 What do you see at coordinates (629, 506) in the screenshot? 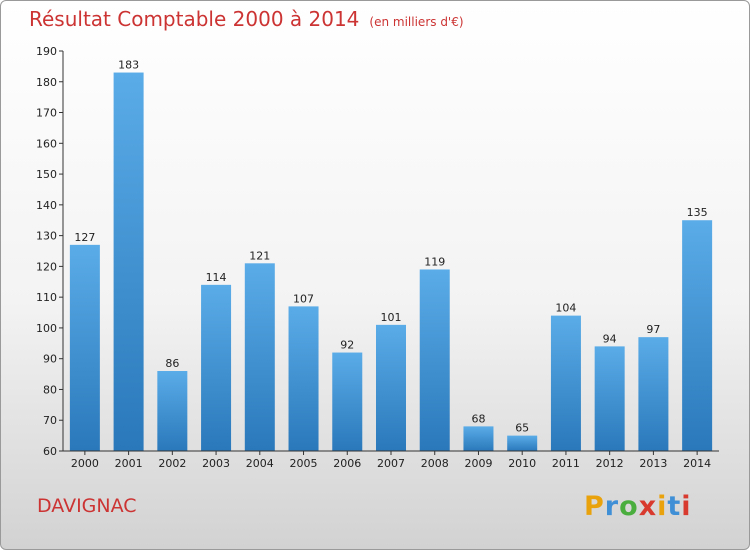
I see `brand-letter: o` at bounding box center [629, 506].